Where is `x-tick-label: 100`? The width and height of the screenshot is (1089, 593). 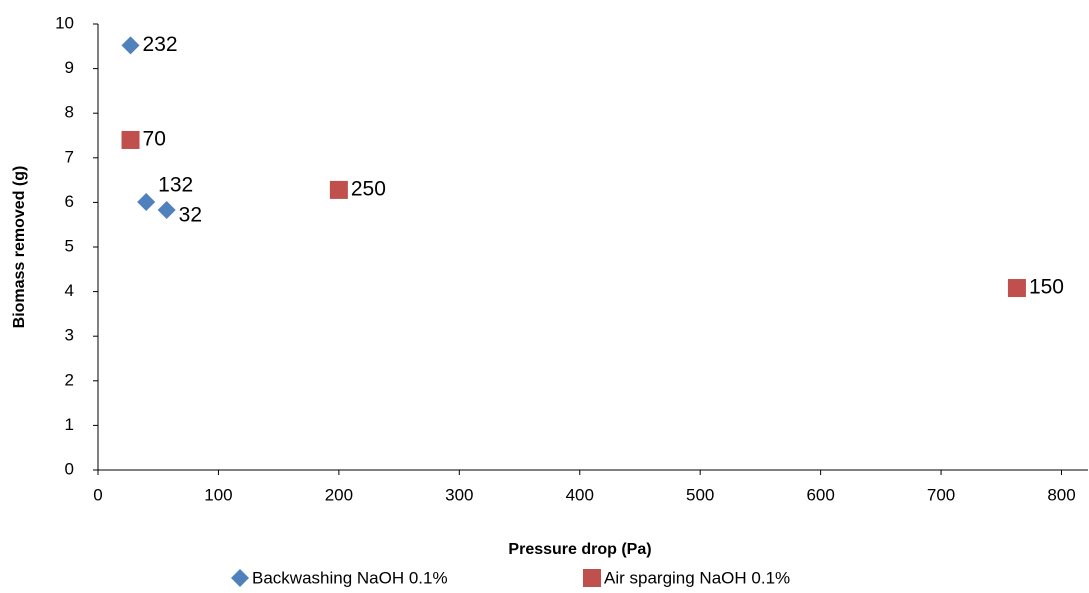
x-tick-label: 100 is located at coordinates (218, 494).